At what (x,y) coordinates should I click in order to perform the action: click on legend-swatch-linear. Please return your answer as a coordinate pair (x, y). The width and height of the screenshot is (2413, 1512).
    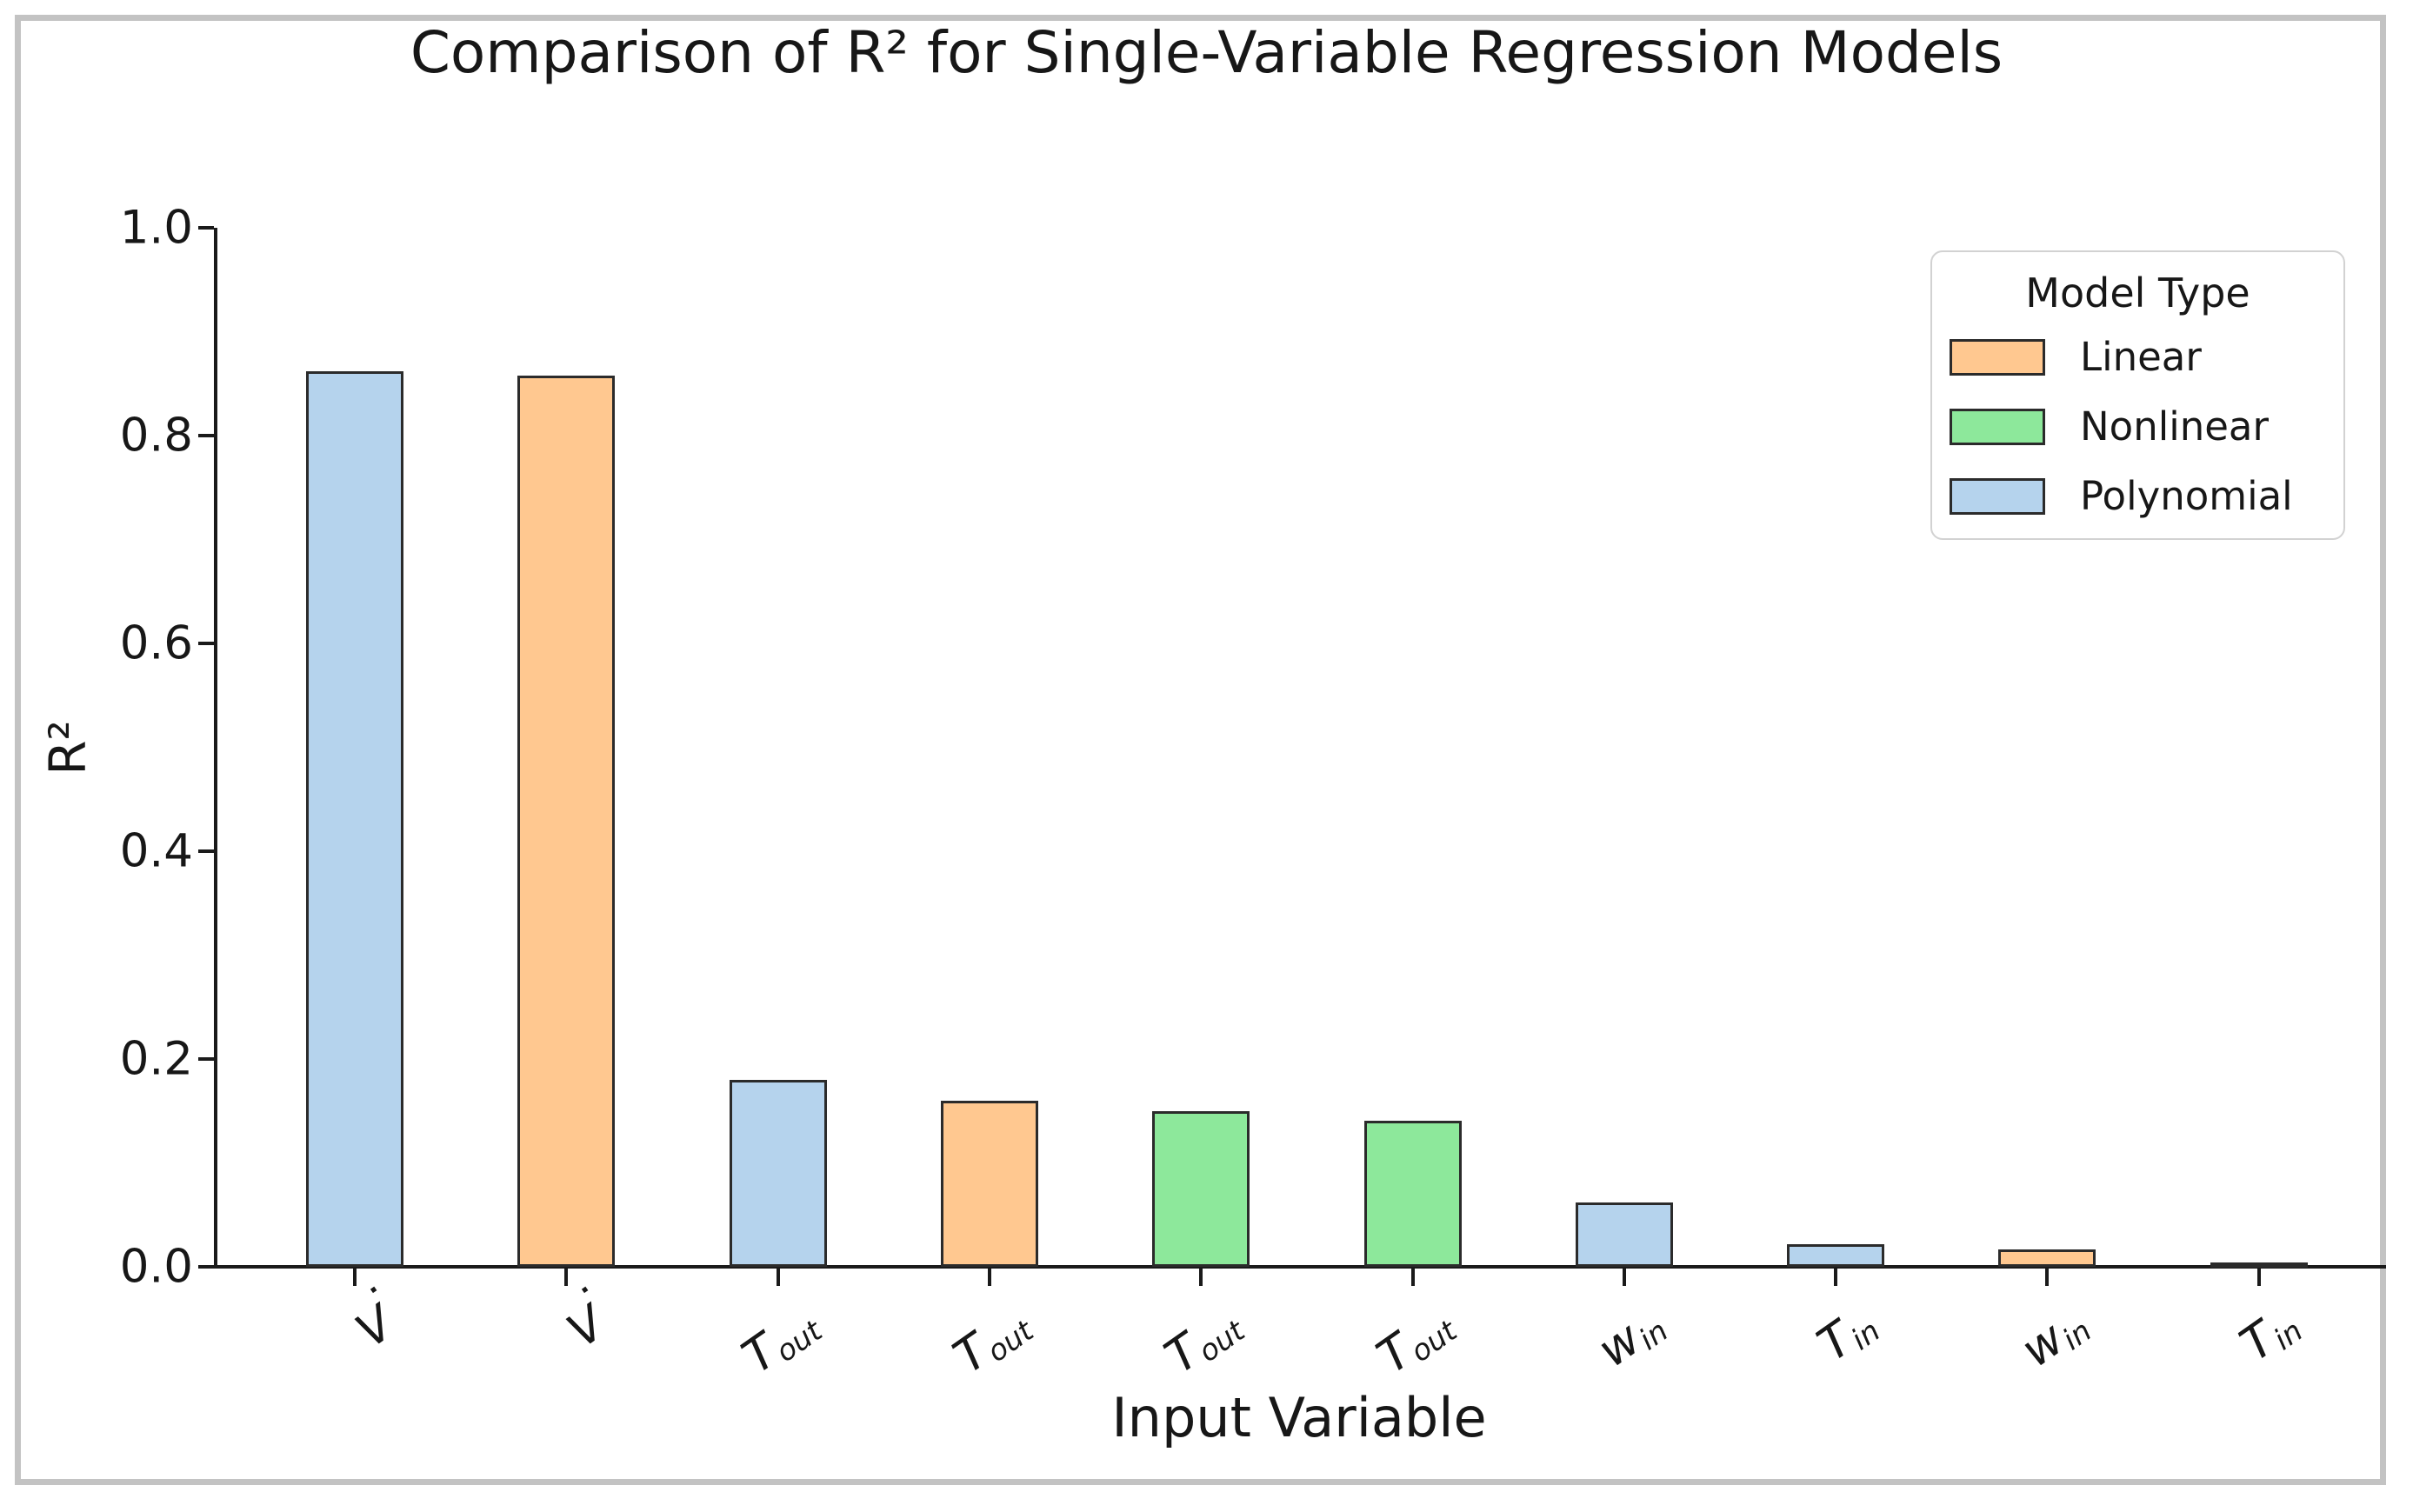
    Looking at the image, I should click on (1997, 357).